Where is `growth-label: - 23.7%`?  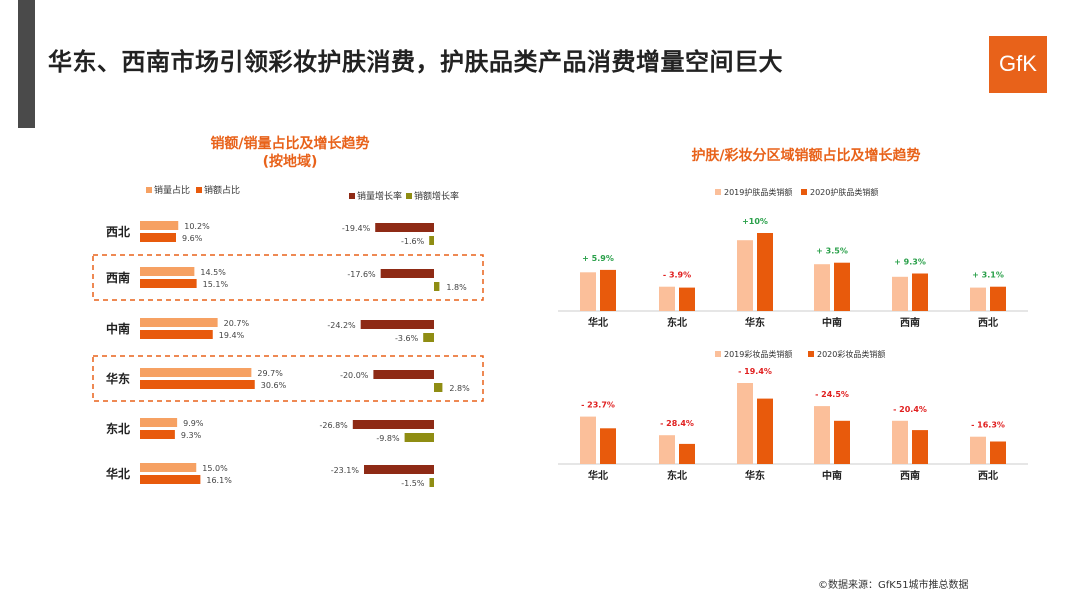
growth-label: - 23.7% is located at coordinates (598, 405).